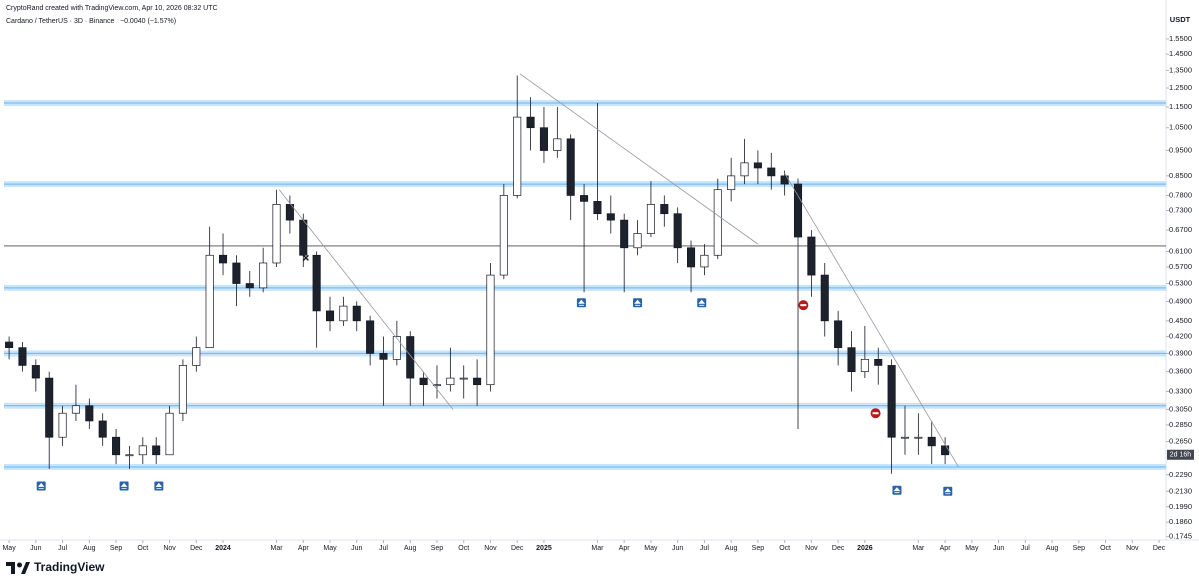  What do you see at coordinates (1180, 38) in the screenshot?
I see `y-tick-label: 1.5500` at bounding box center [1180, 38].